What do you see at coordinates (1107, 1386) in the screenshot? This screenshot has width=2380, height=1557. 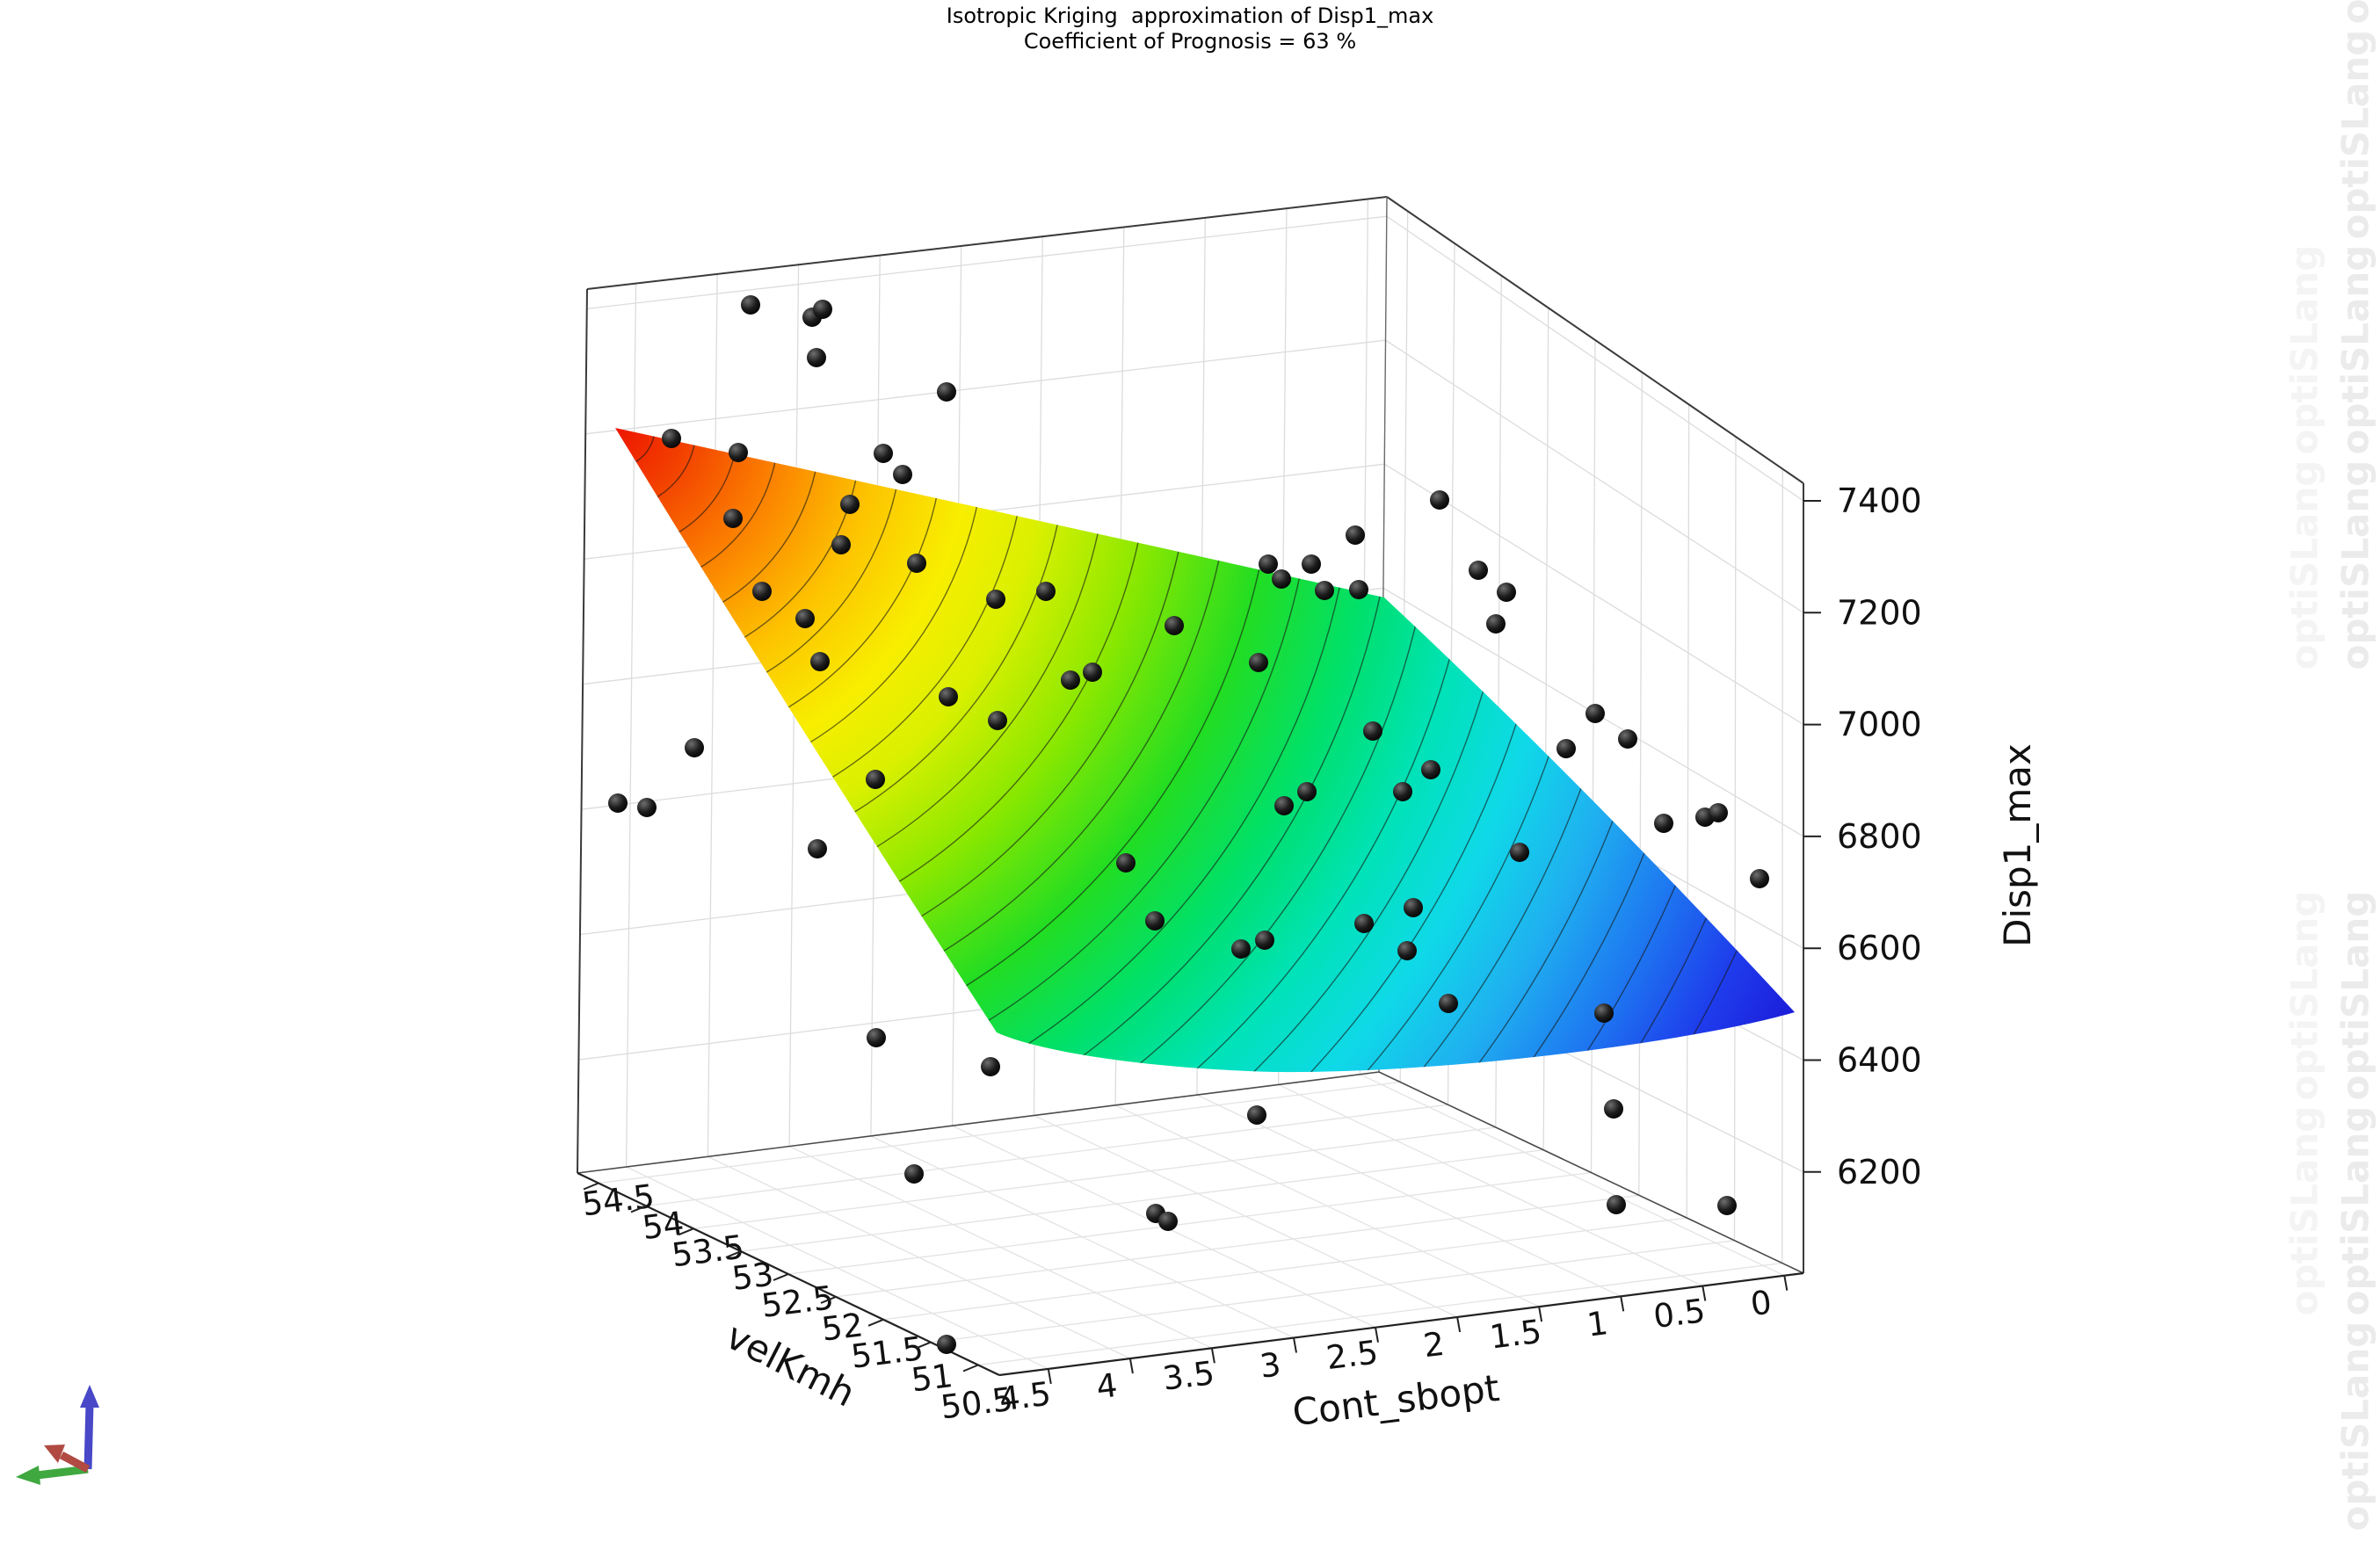 I see `x-tick-label: 4` at bounding box center [1107, 1386].